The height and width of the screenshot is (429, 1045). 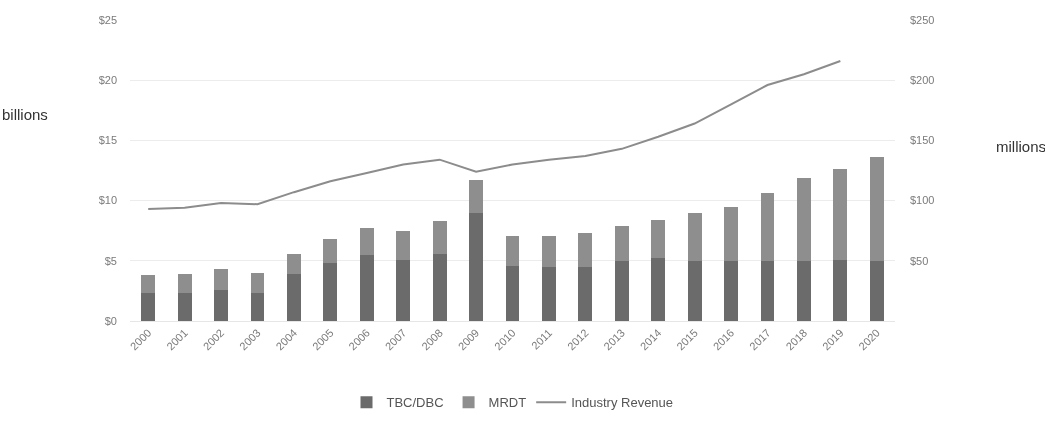 What do you see at coordinates (922, 140) in the screenshot?
I see `y2-tick-label: $150` at bounding box center [922, 140].